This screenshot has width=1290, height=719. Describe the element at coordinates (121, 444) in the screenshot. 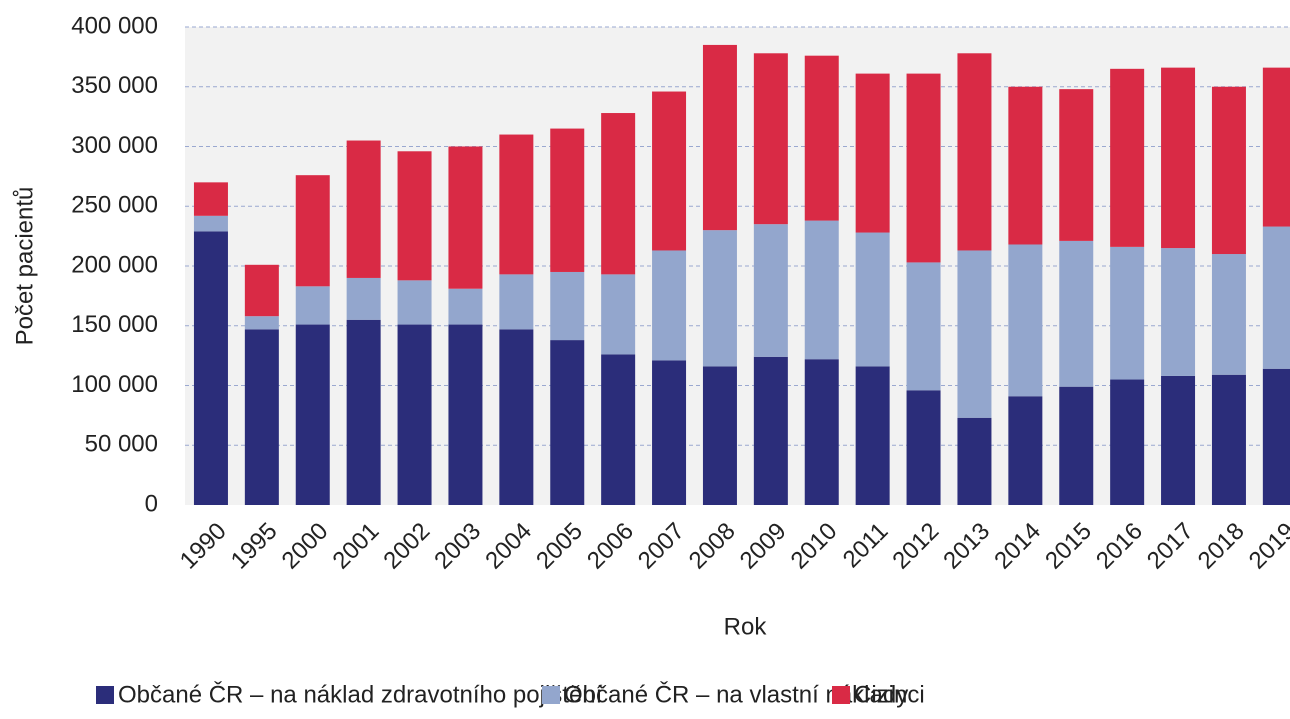

I see `y-tick-label: 50 000` at that location.